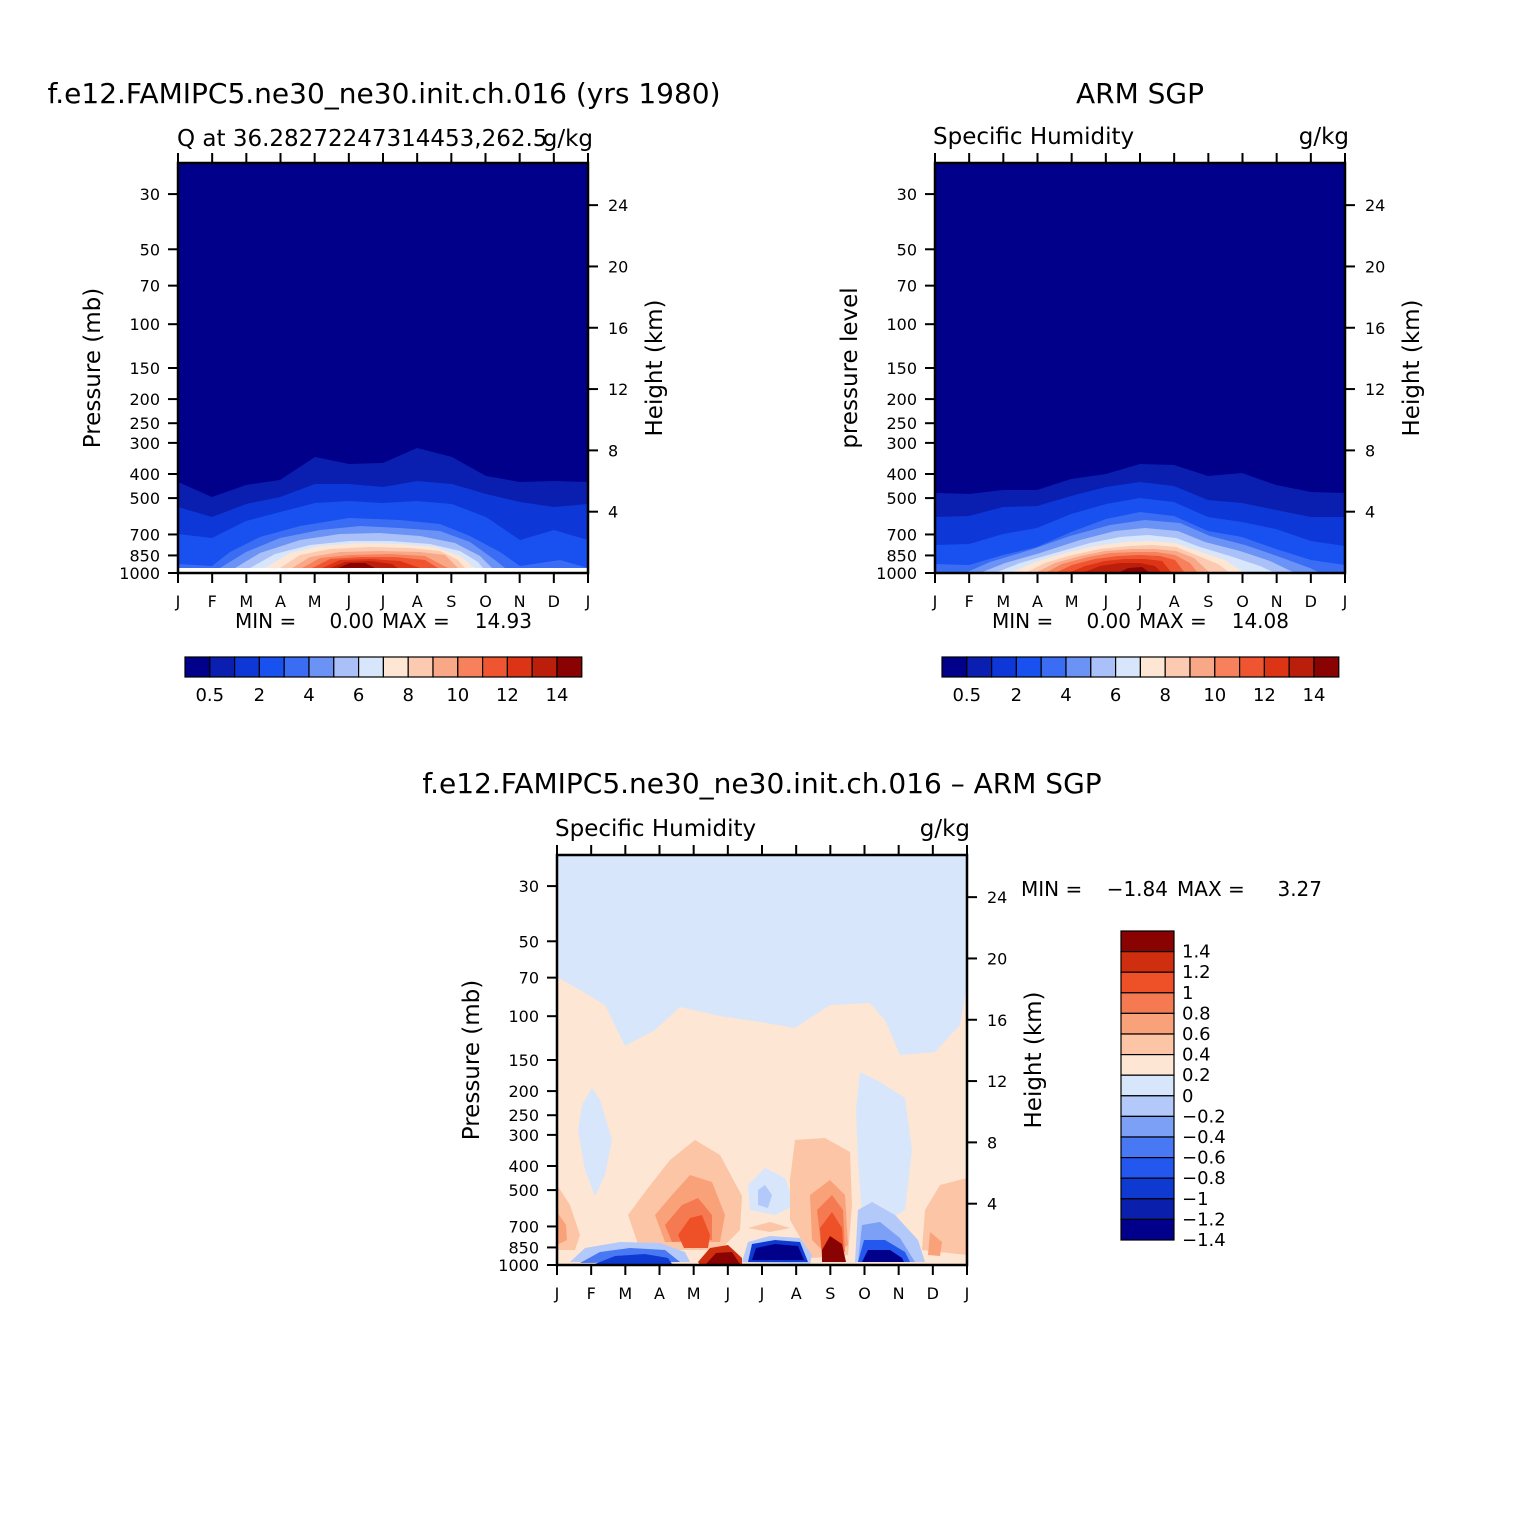 This screenshot has width=1524, height=1524. Describe the element at coordinates (529, 886) in the screenshot. I see `y-tick-label: 30` at that location.